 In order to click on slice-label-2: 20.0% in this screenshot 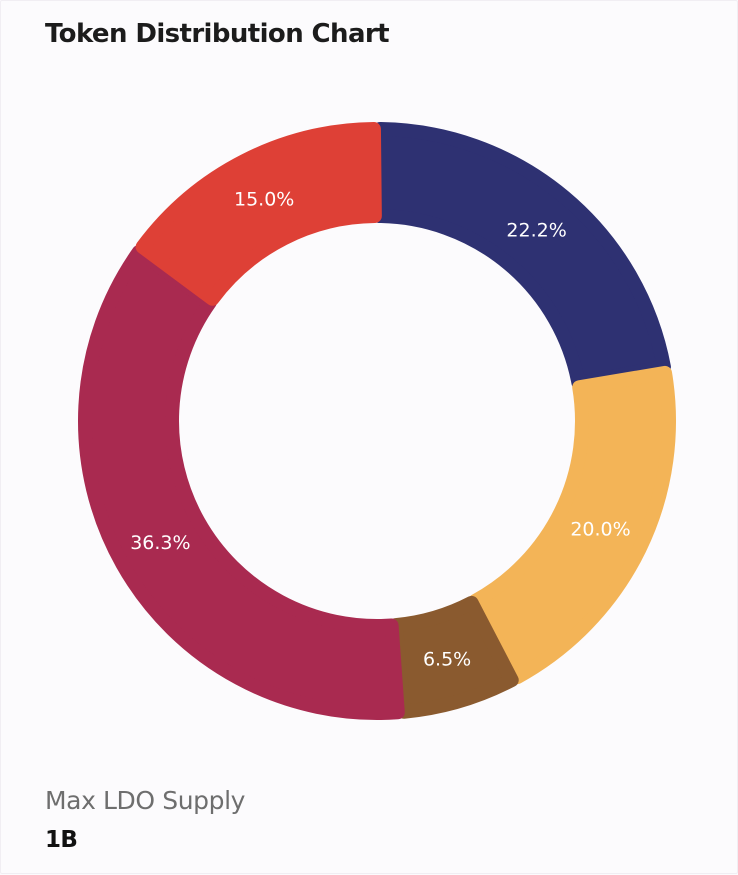, I will do `click(600, 530)`.